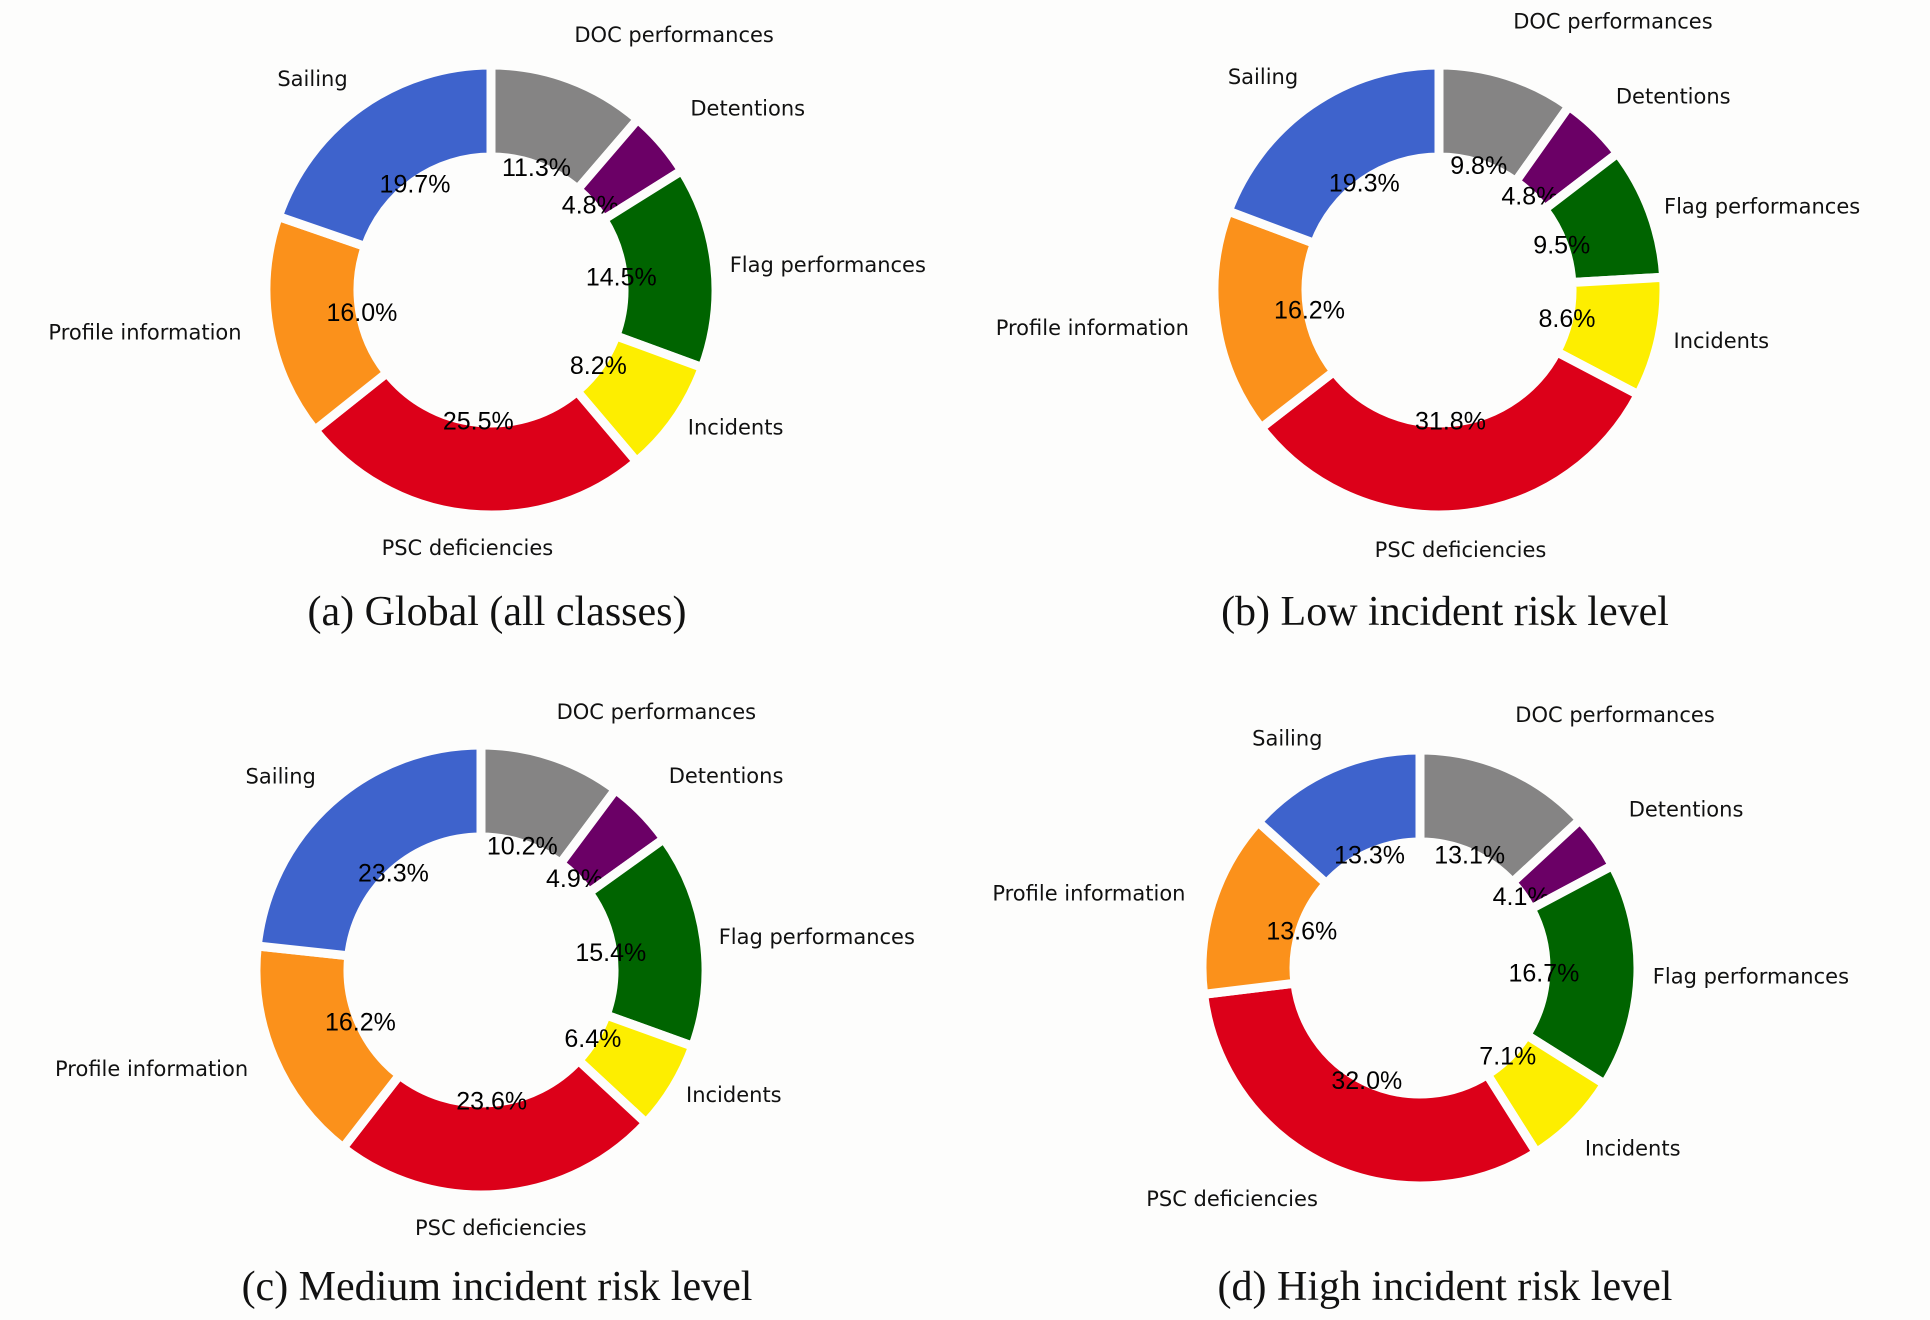 Image resolution: width=1930 pixels, height=1320 pixels. Describe the element at coordinates (1369, 856) in the screenshot. I see `percent-label-sailing: 13.3%` at that location.